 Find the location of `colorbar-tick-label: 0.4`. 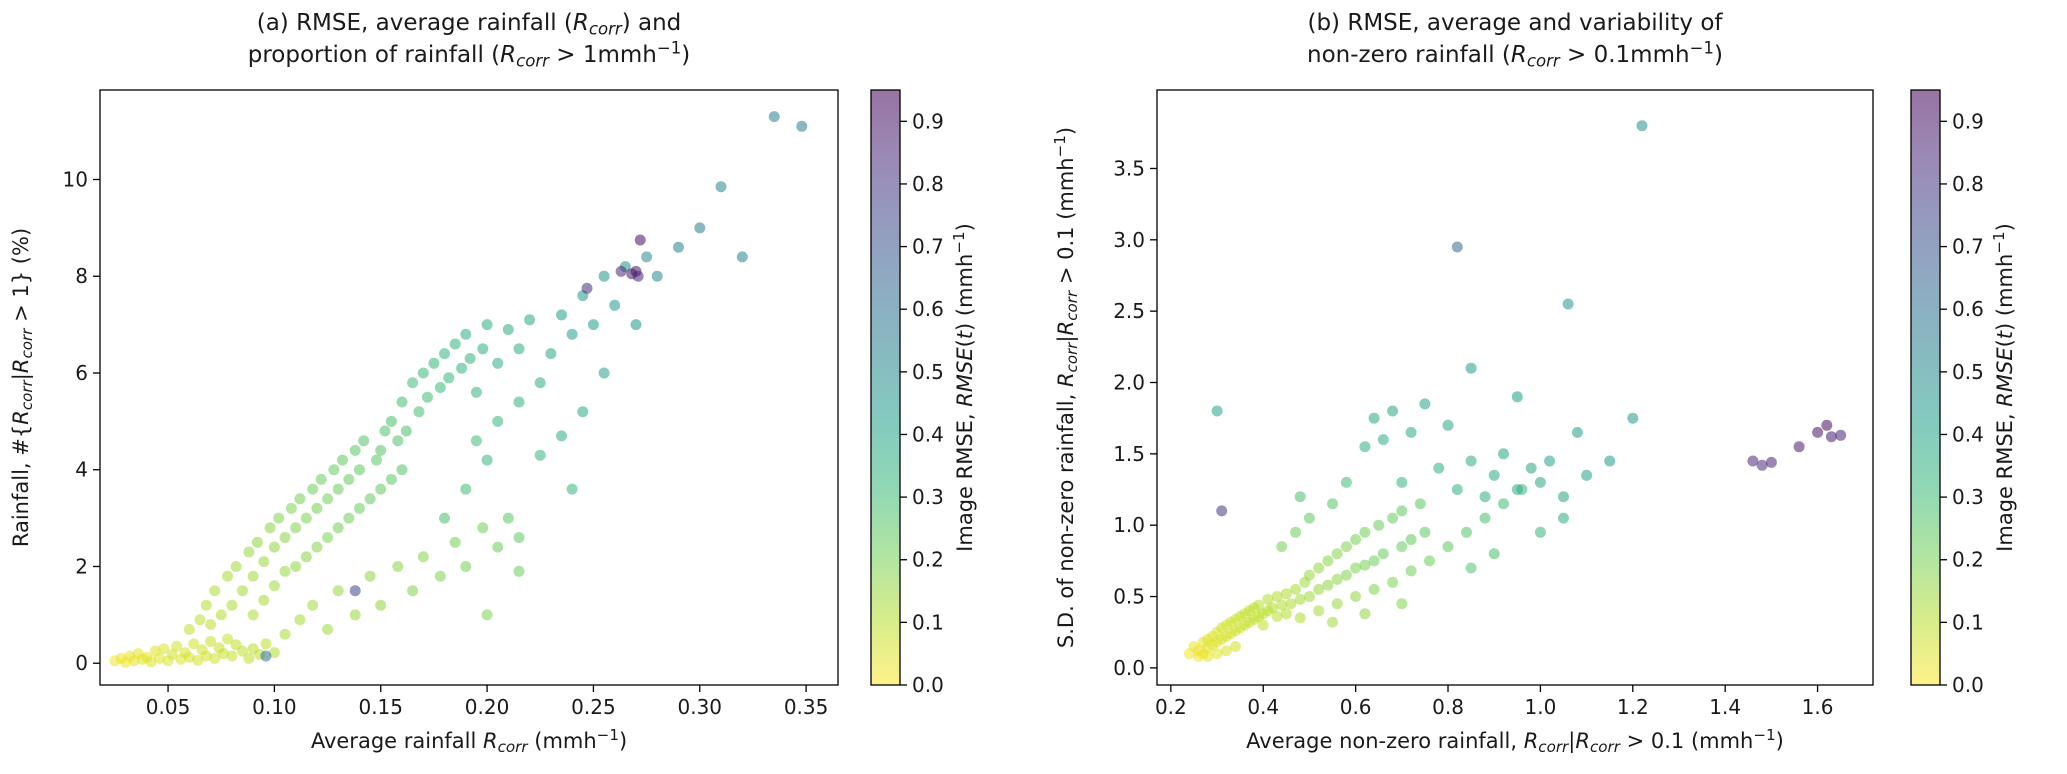

colorbar-tick-label: 0.4 is located at coordinates (1968, 434).